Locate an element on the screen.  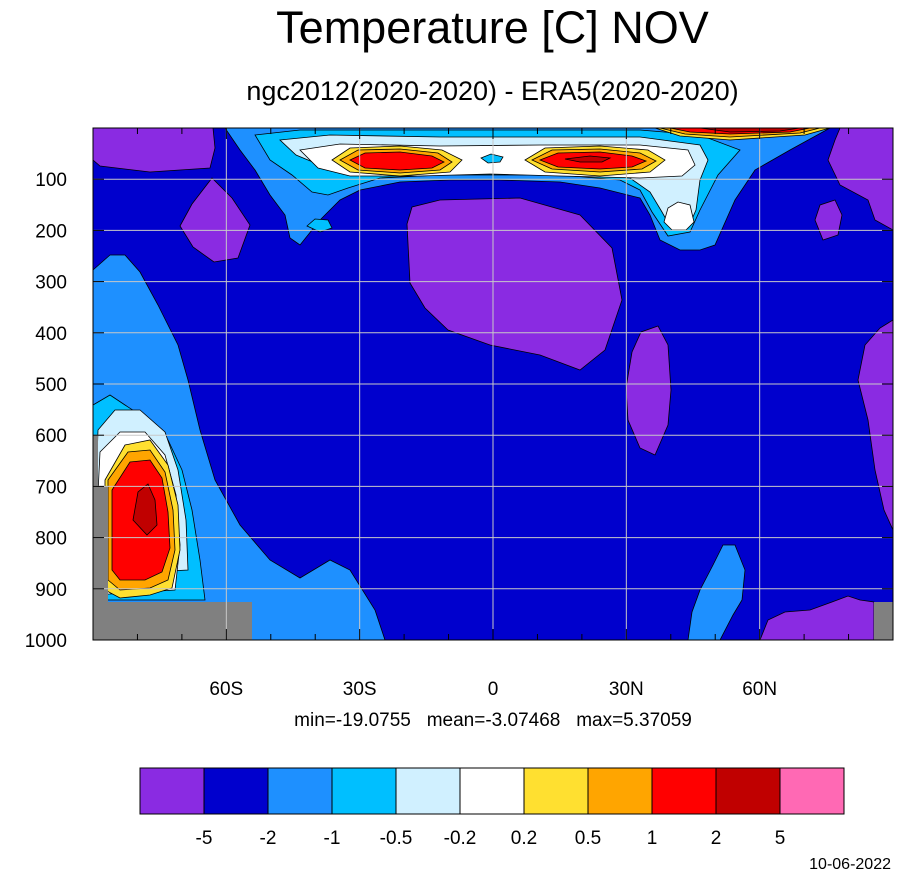
contour-fill-purple-top-left is located at coordinates (154, 150).